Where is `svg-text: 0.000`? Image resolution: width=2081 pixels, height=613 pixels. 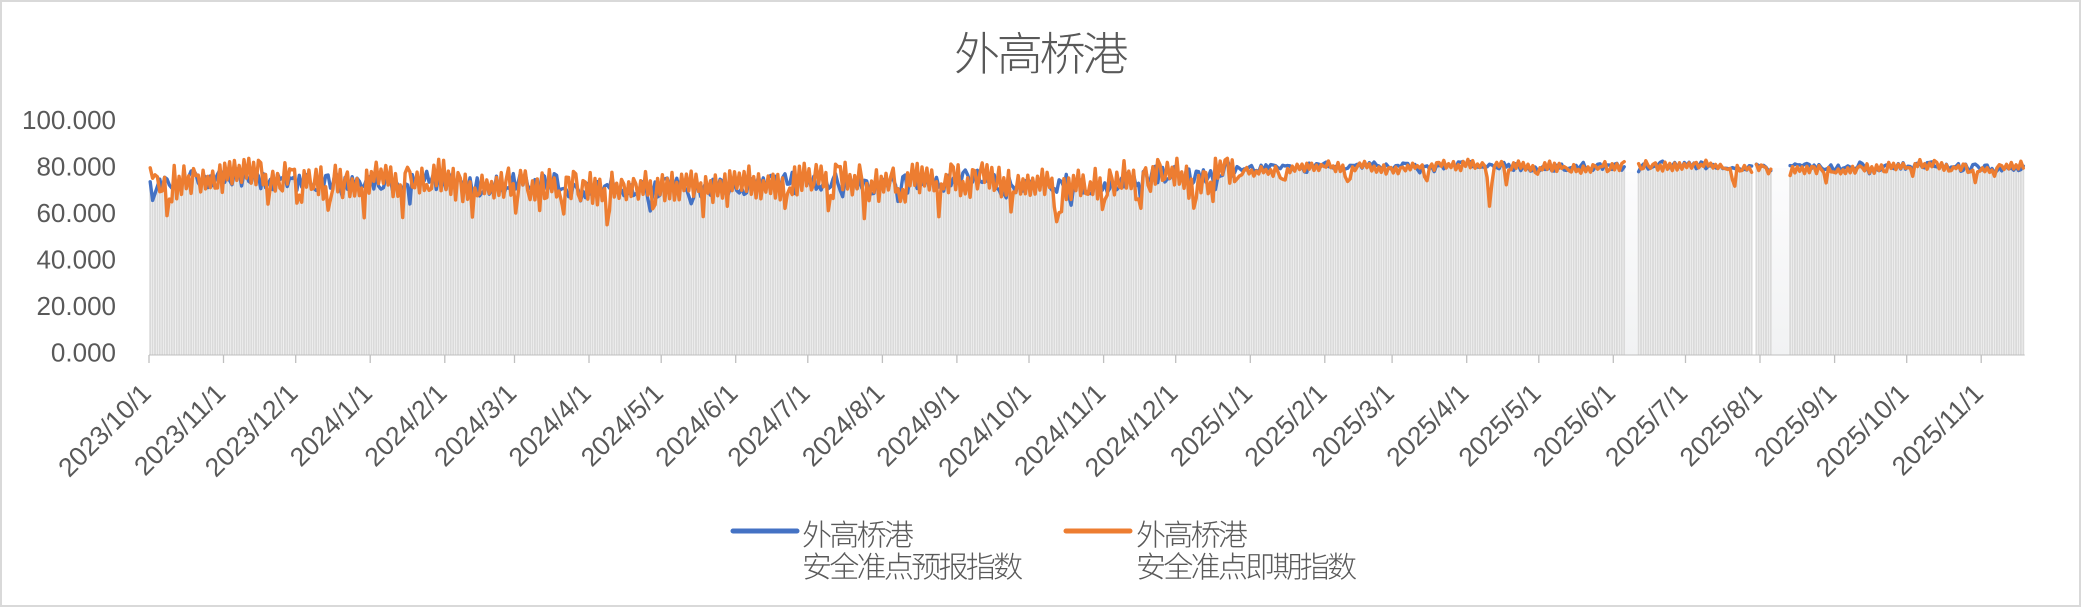 svg-text: 0.000 is located at coordinates (83, 353).